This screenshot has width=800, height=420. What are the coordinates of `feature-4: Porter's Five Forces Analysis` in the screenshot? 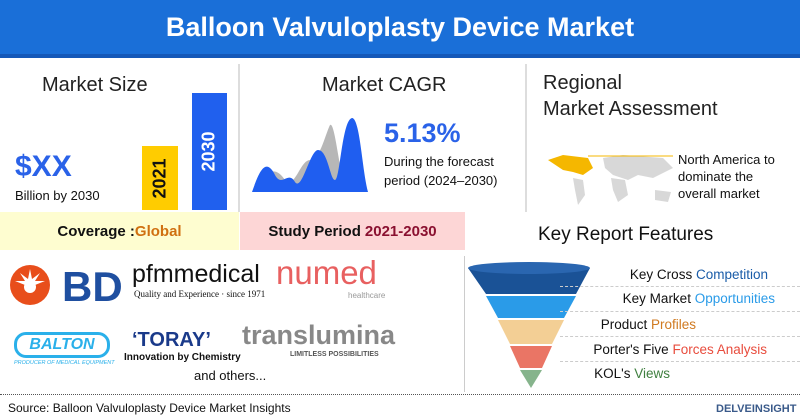 It's located at (680, 349).